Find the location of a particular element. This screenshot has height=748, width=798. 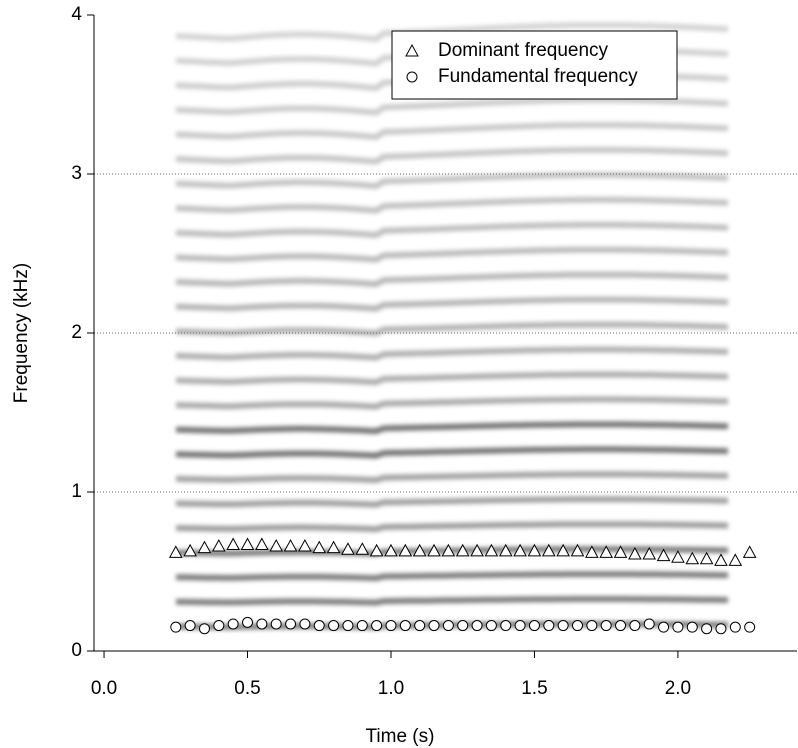

legend: Dominant frequency Fundamental frequency is located at coordinates (534, 65).